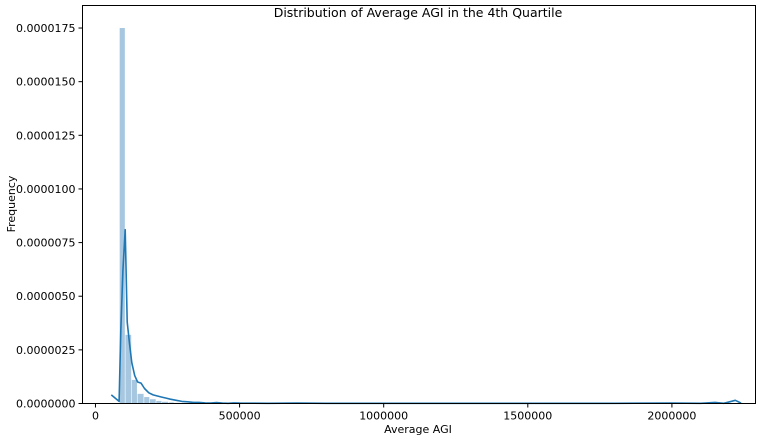 The image size is (762, 441). What do you see at coordinates (46, 82) in the screenshot?
I see `y-tick-label: 0.0000150` at bounding box center [46, 82].